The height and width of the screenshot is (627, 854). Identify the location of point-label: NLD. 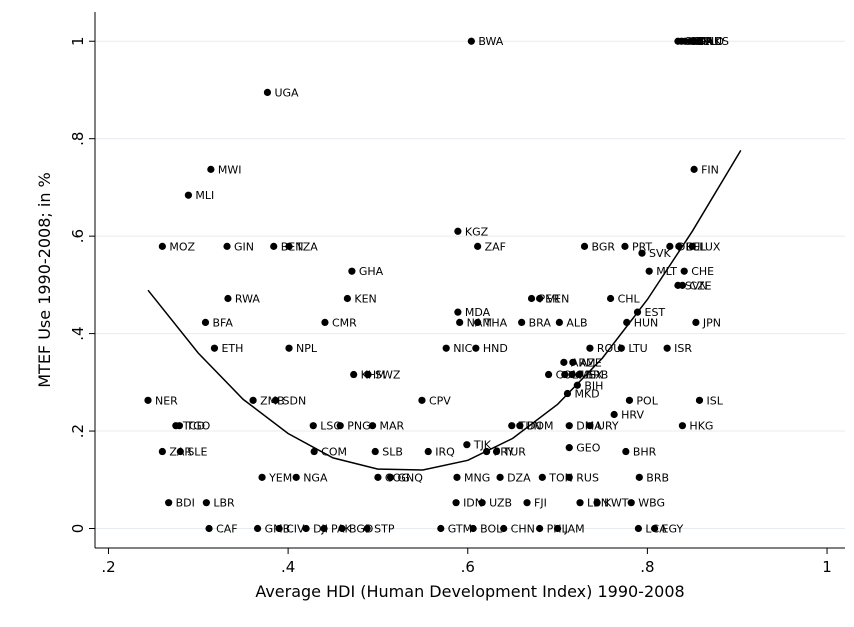
(712, 41).